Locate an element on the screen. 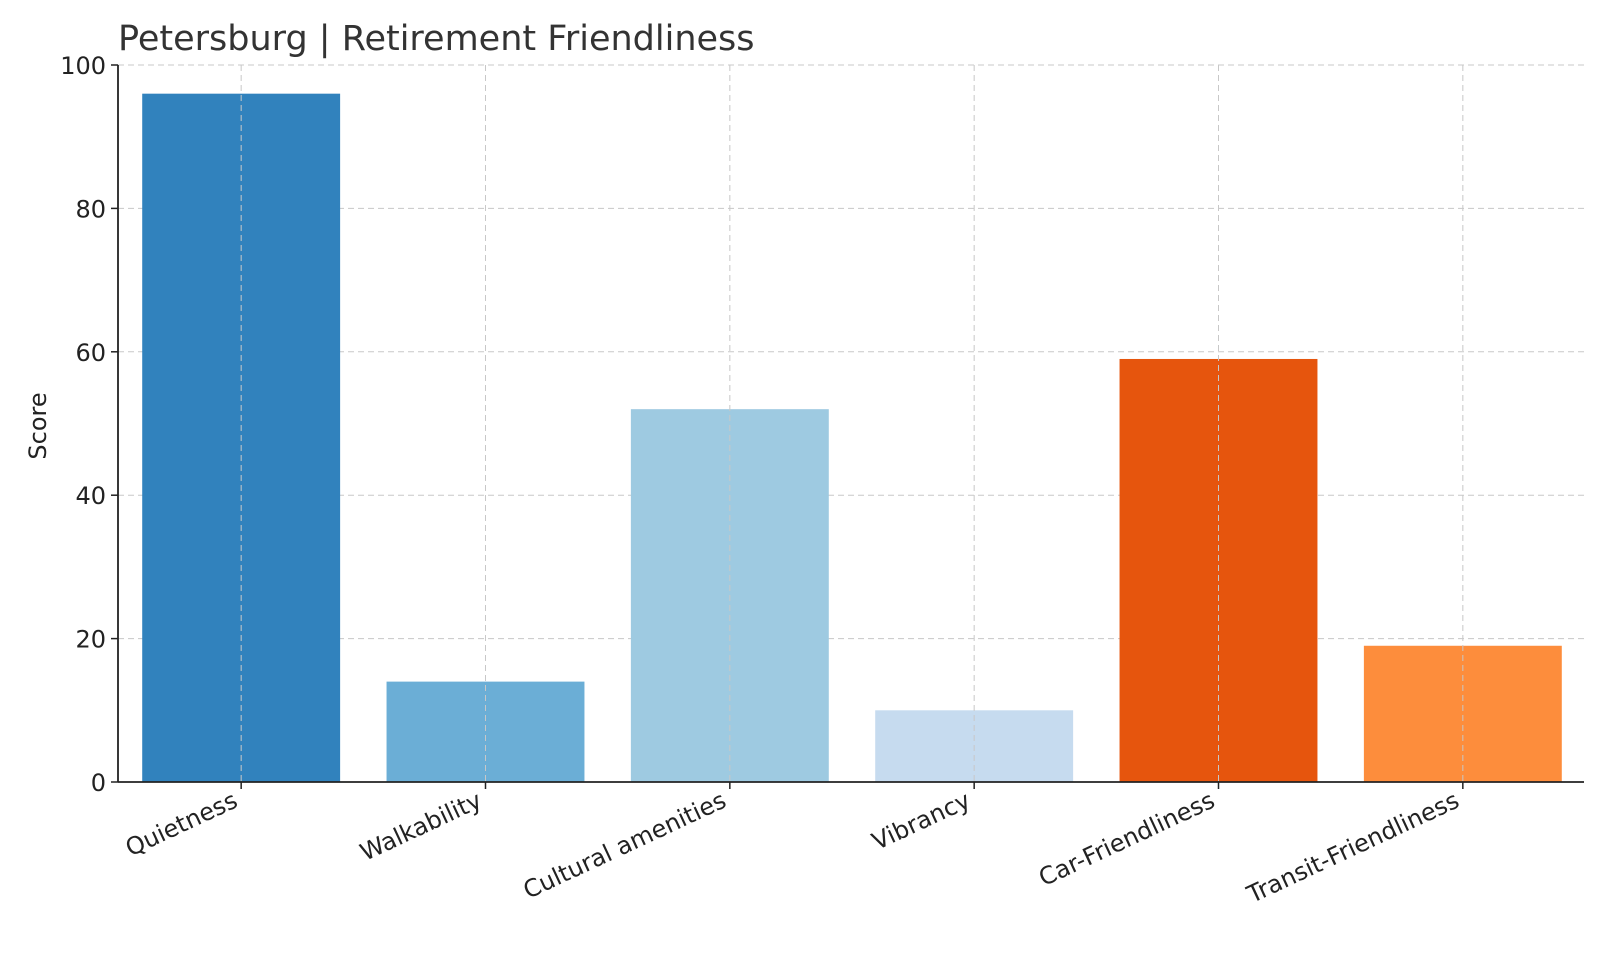 The width and height of the screenshot is (1600, 960). x-tick-label: Transit-Friendliness is located at coordinates (1352, 847).